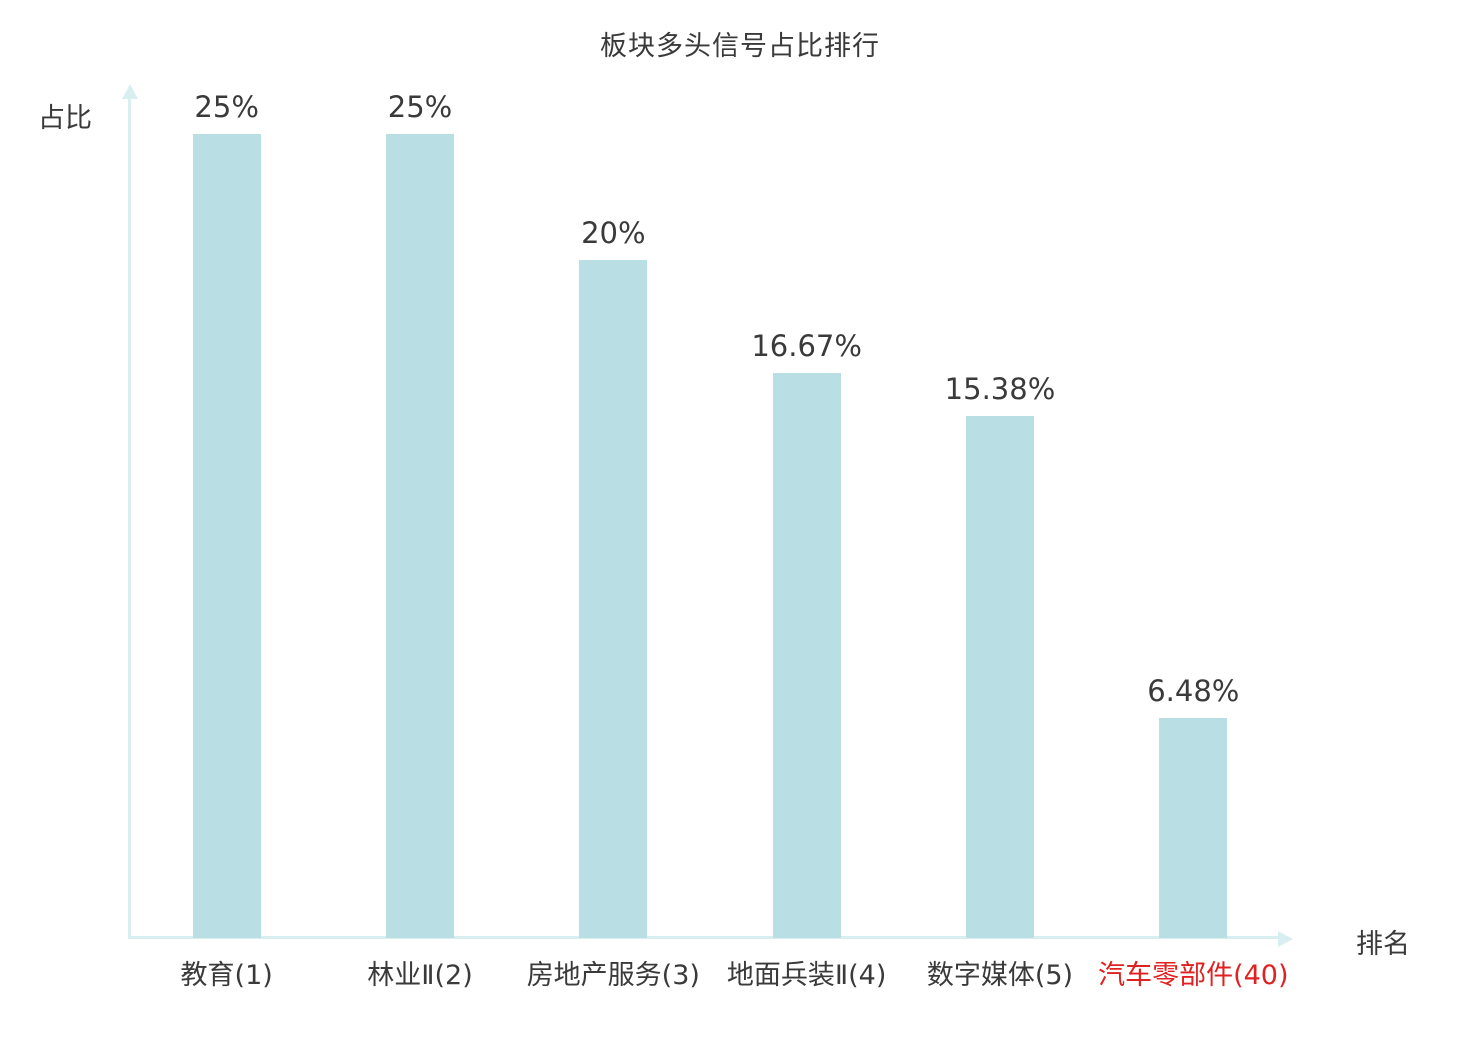 Image resolution: width=1480 pixels, height=1040 pixels. I want to click on y-axis-line, so click(129, 518).